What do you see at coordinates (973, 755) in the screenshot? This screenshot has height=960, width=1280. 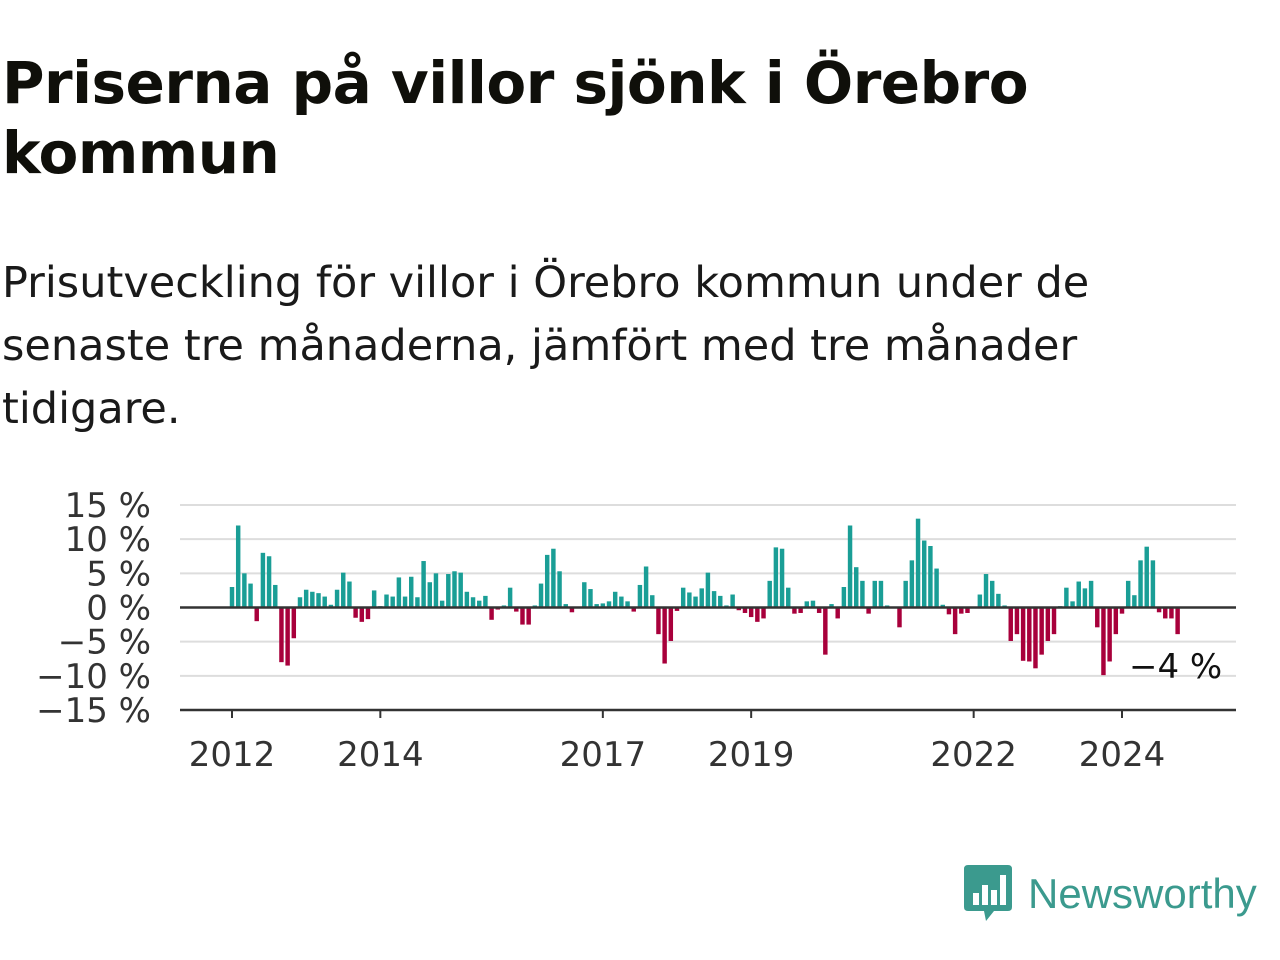 I see `x-tick-label: 2022` at bounding box center [973, 755].